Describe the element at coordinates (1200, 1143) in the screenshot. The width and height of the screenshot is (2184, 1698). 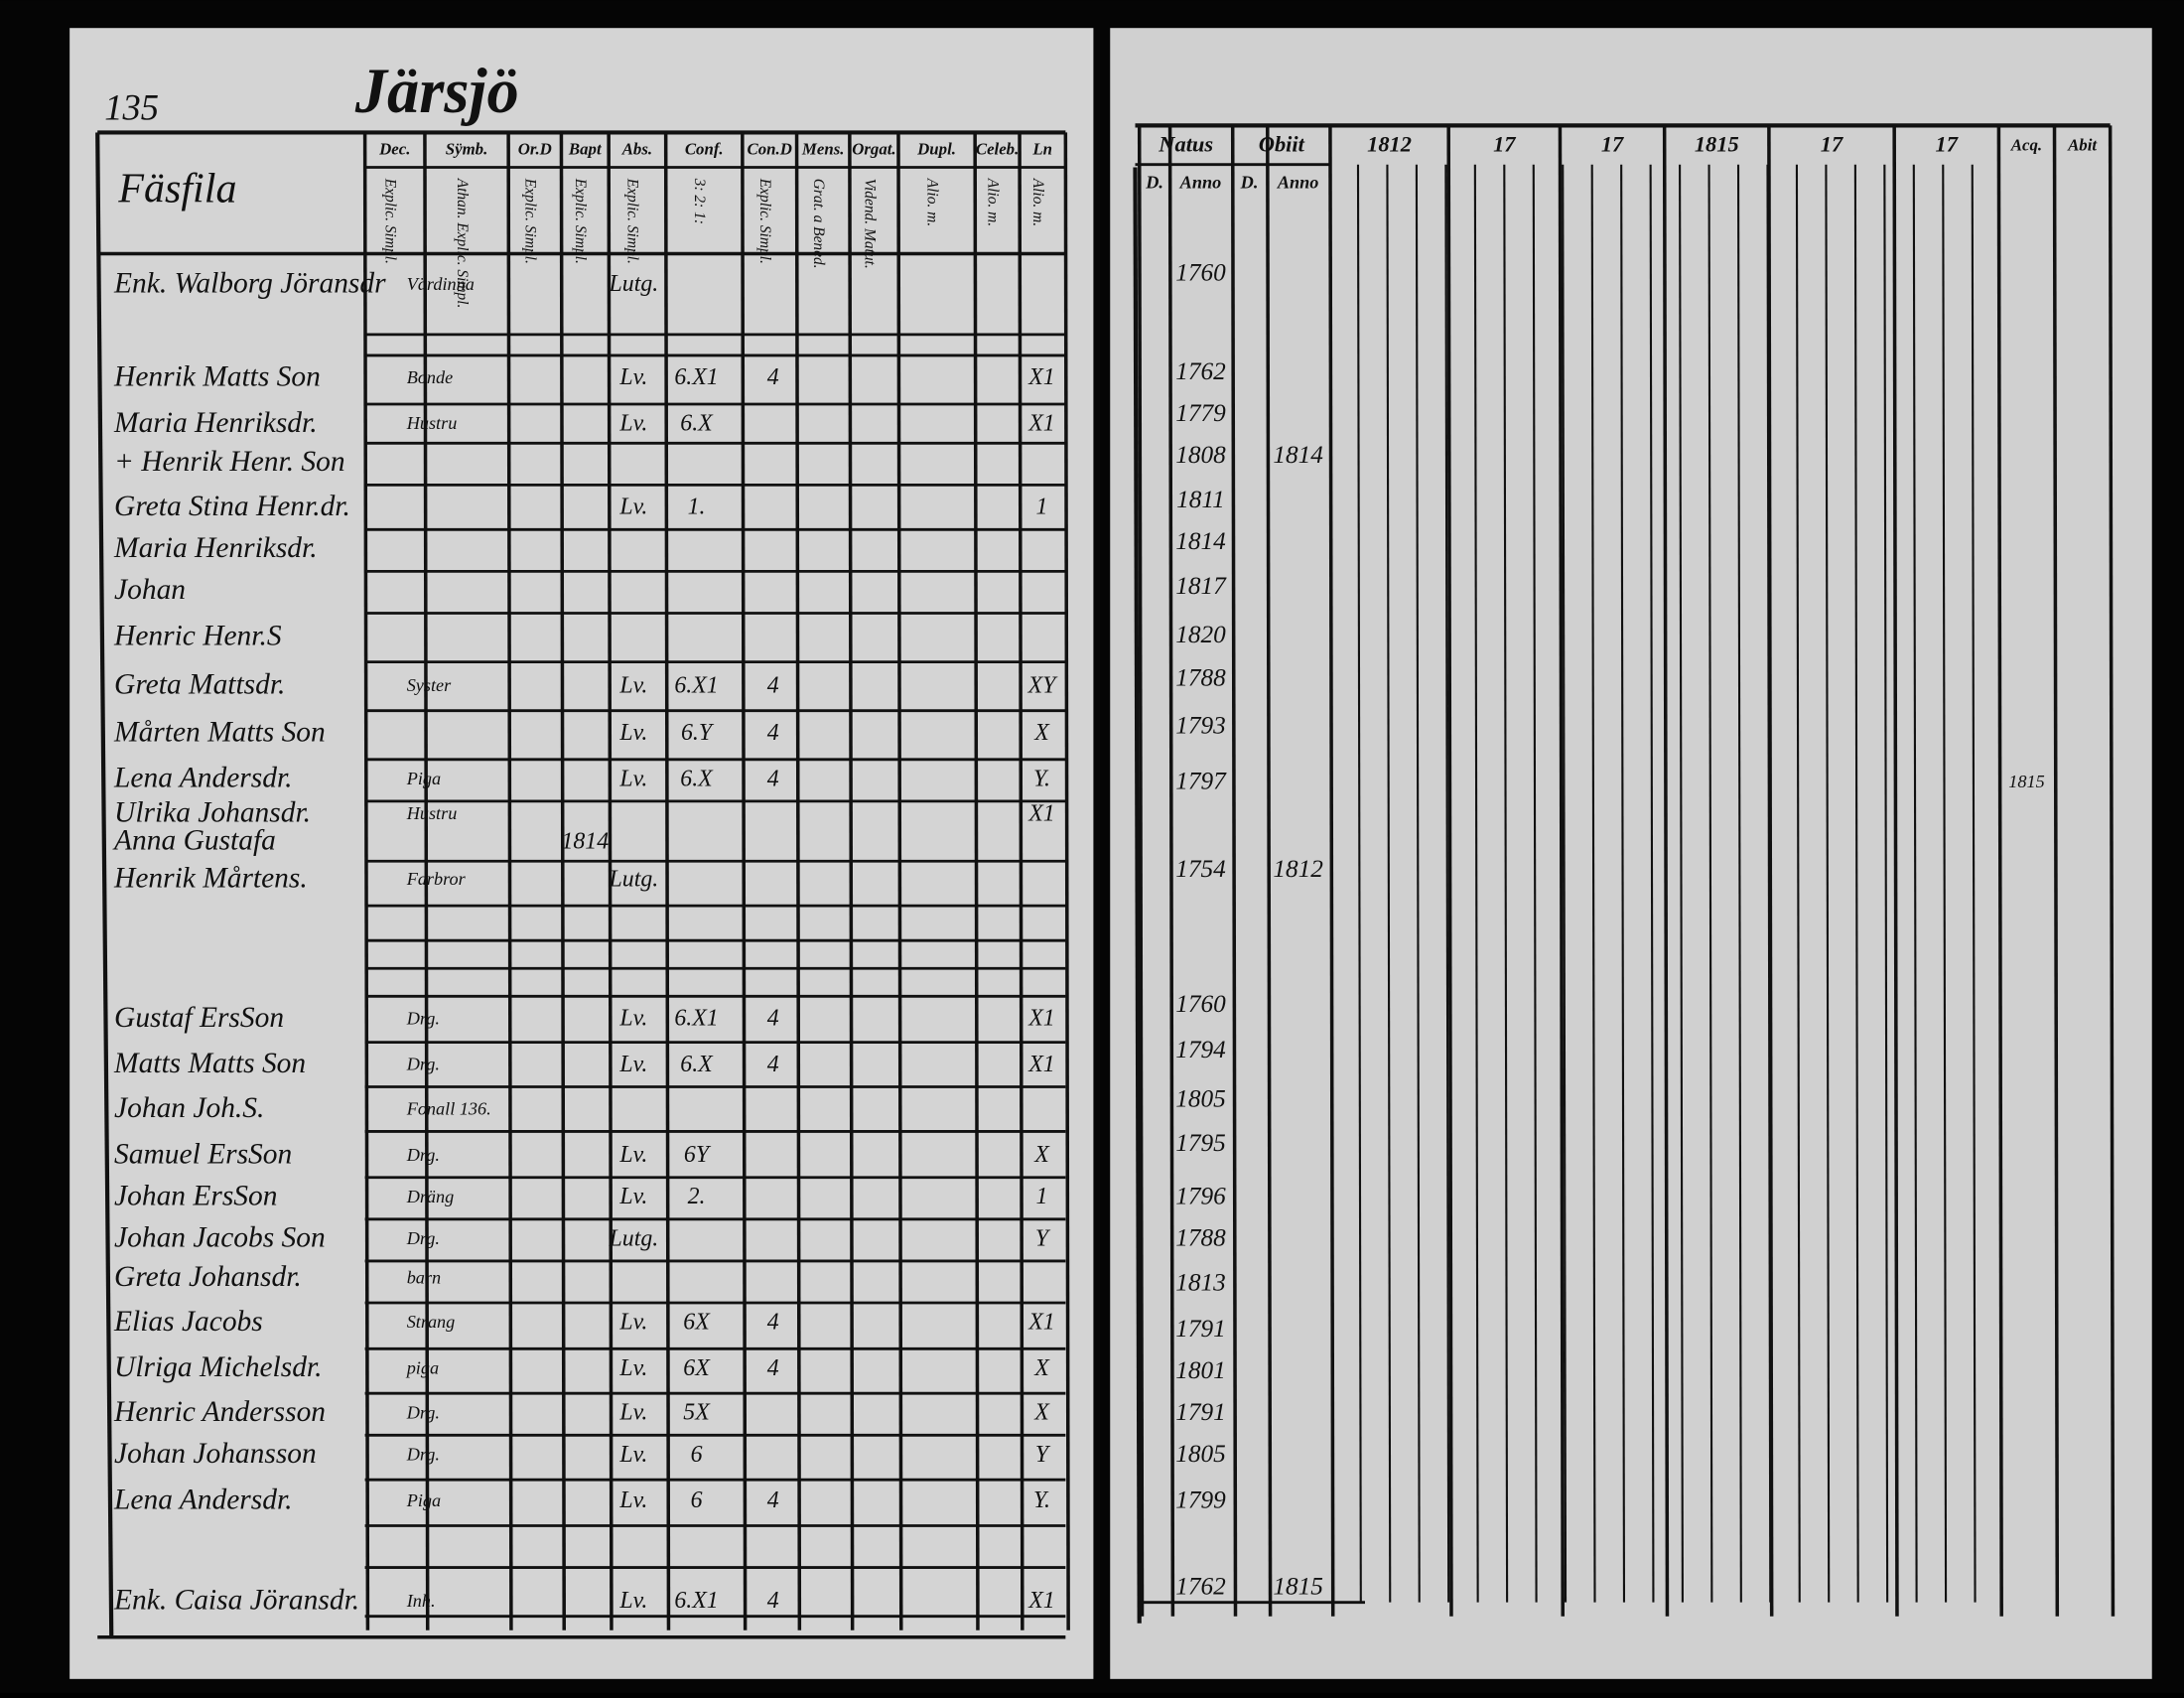
I see `birth-year: 1795` at that location.